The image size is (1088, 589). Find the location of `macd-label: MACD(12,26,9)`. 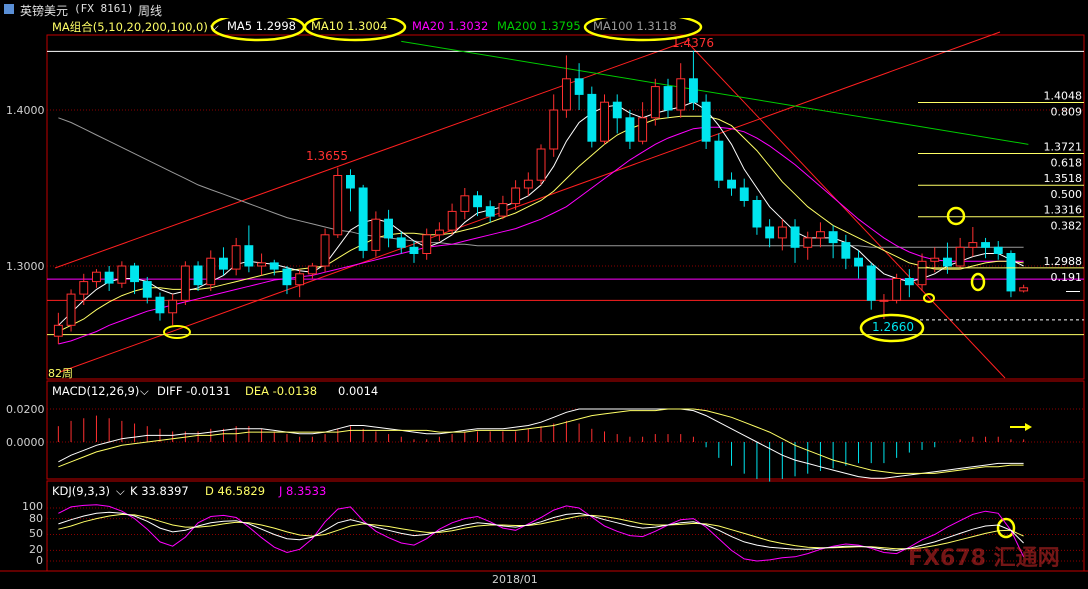

macd-label: MACD(12,26,9) is located at coordinates (96, 391).